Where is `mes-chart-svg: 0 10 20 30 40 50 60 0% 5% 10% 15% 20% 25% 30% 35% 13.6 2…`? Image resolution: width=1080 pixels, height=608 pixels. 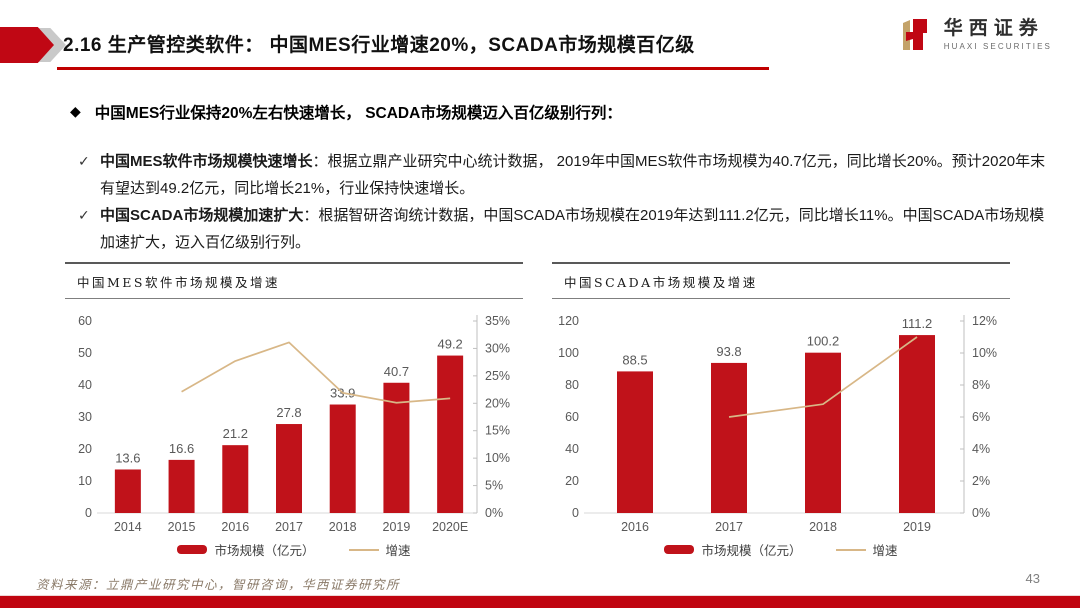
mes-chart-svg: 0 10 20 30 40 50 60 0% 5% 10% 15% 20% 25% 30% 35% 13.6 2… is located at coordinates (294, 424).